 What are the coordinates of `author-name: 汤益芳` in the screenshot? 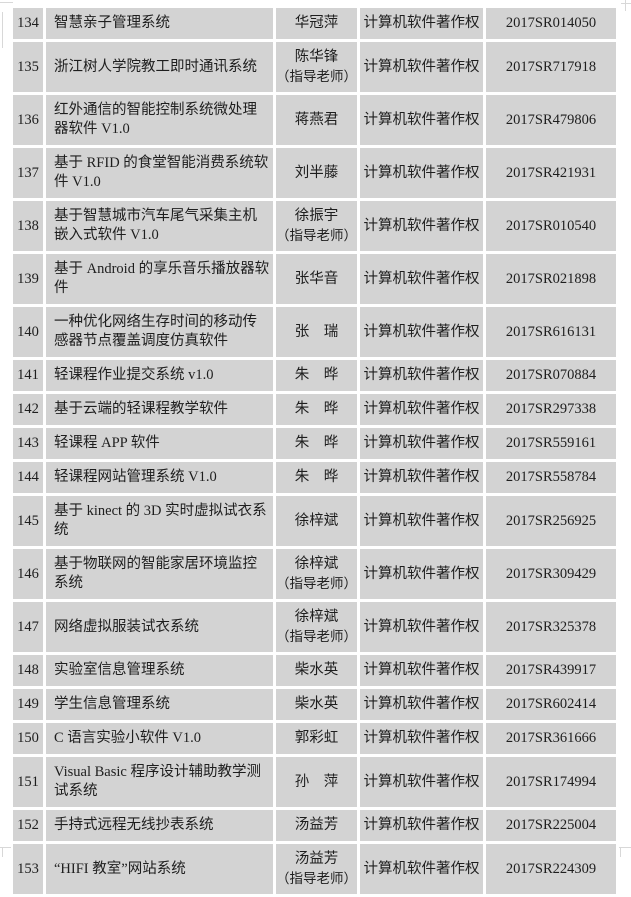 It's located at (316, 825).